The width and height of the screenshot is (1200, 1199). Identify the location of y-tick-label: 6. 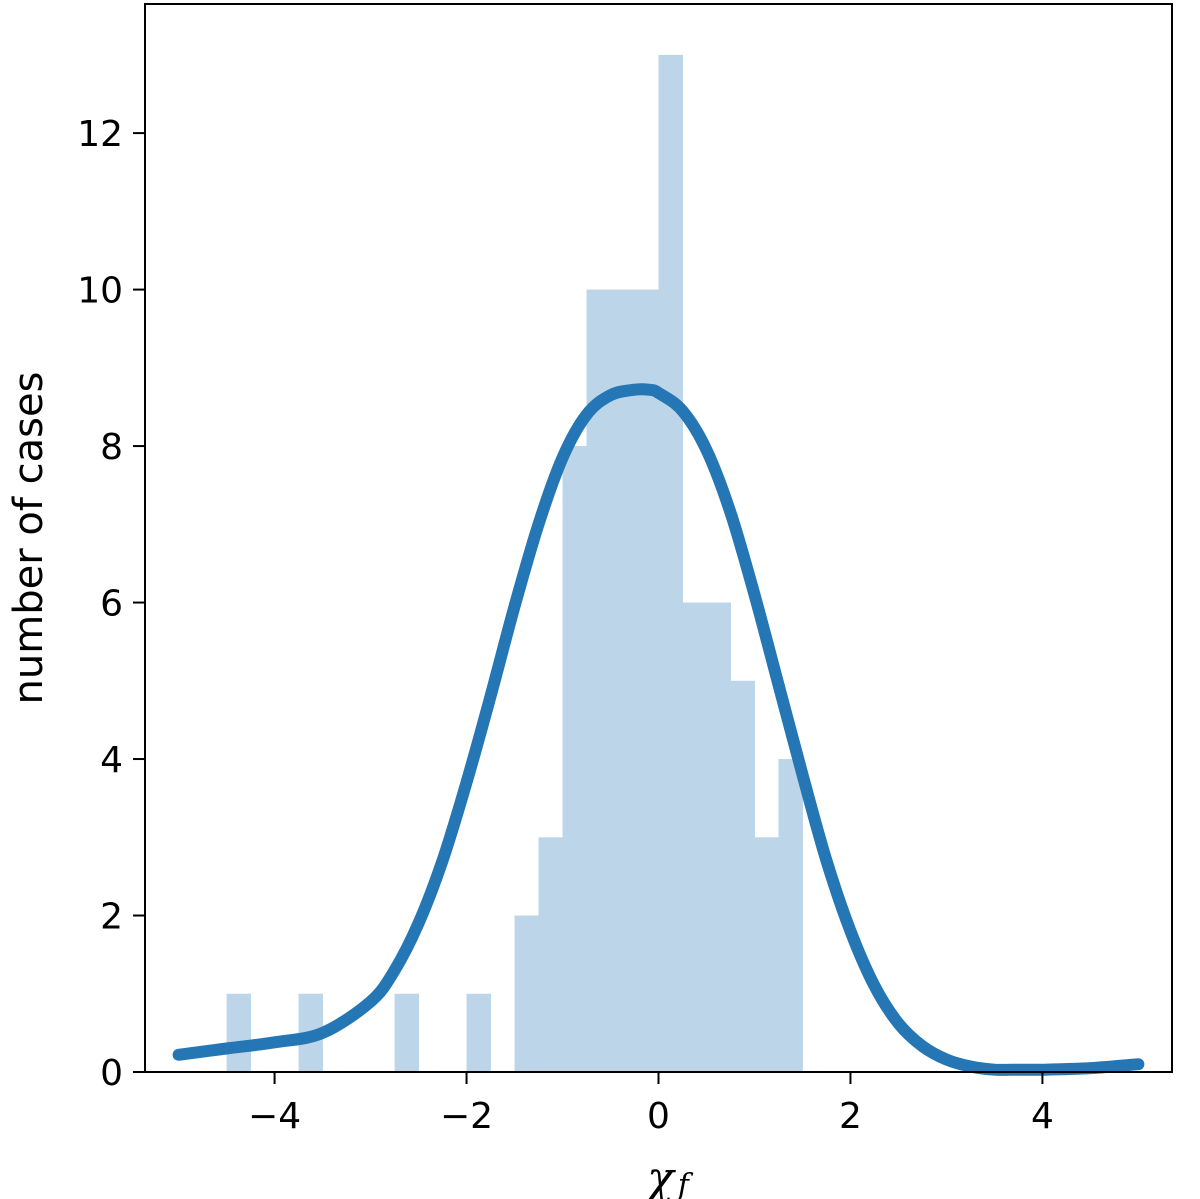
(111, 604).